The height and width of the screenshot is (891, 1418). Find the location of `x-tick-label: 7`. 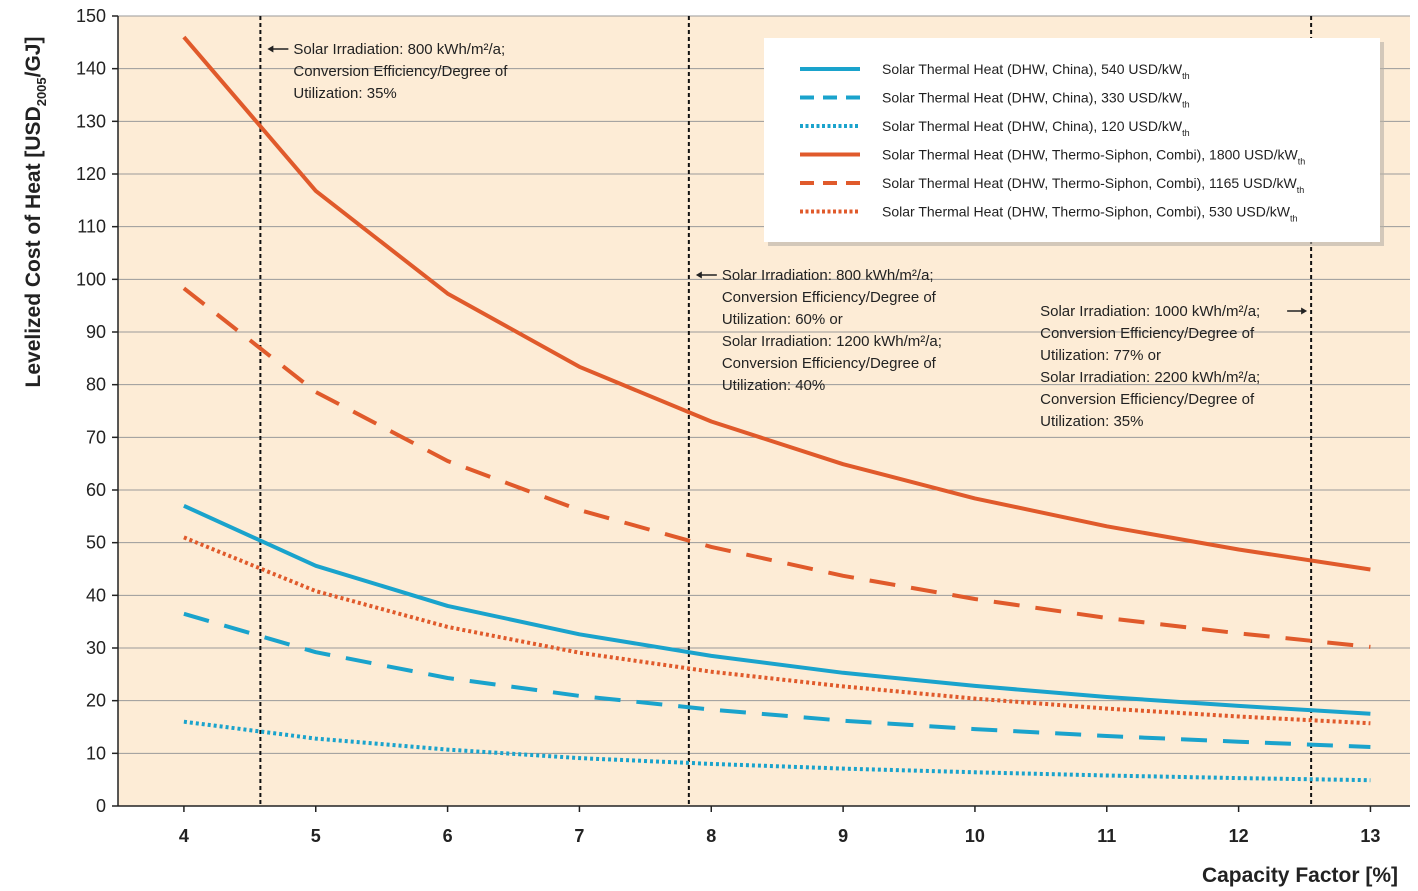

x-tick-label: 7 is located at coordinates (579, 836).